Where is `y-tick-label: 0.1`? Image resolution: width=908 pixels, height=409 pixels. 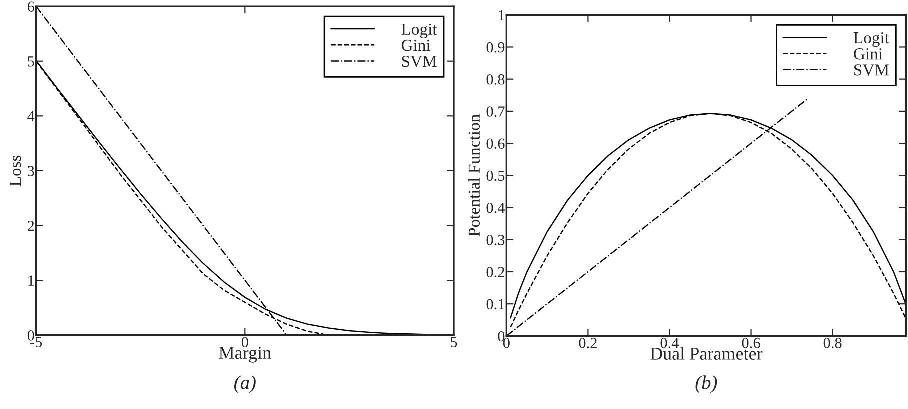 y-tick-label: 0.1 is located at coordinates (495, 304).